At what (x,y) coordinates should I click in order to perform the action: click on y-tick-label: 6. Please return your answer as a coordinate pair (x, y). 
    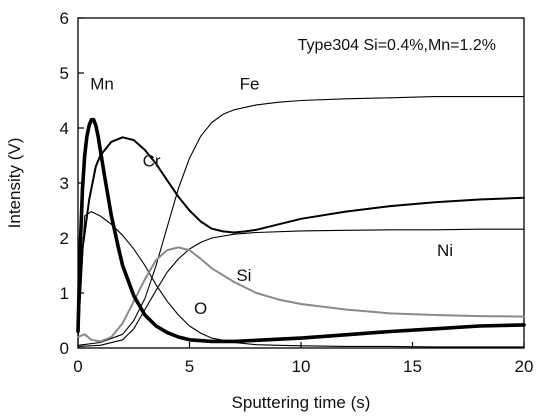
    Looking at the image, I should click on (64, 18).